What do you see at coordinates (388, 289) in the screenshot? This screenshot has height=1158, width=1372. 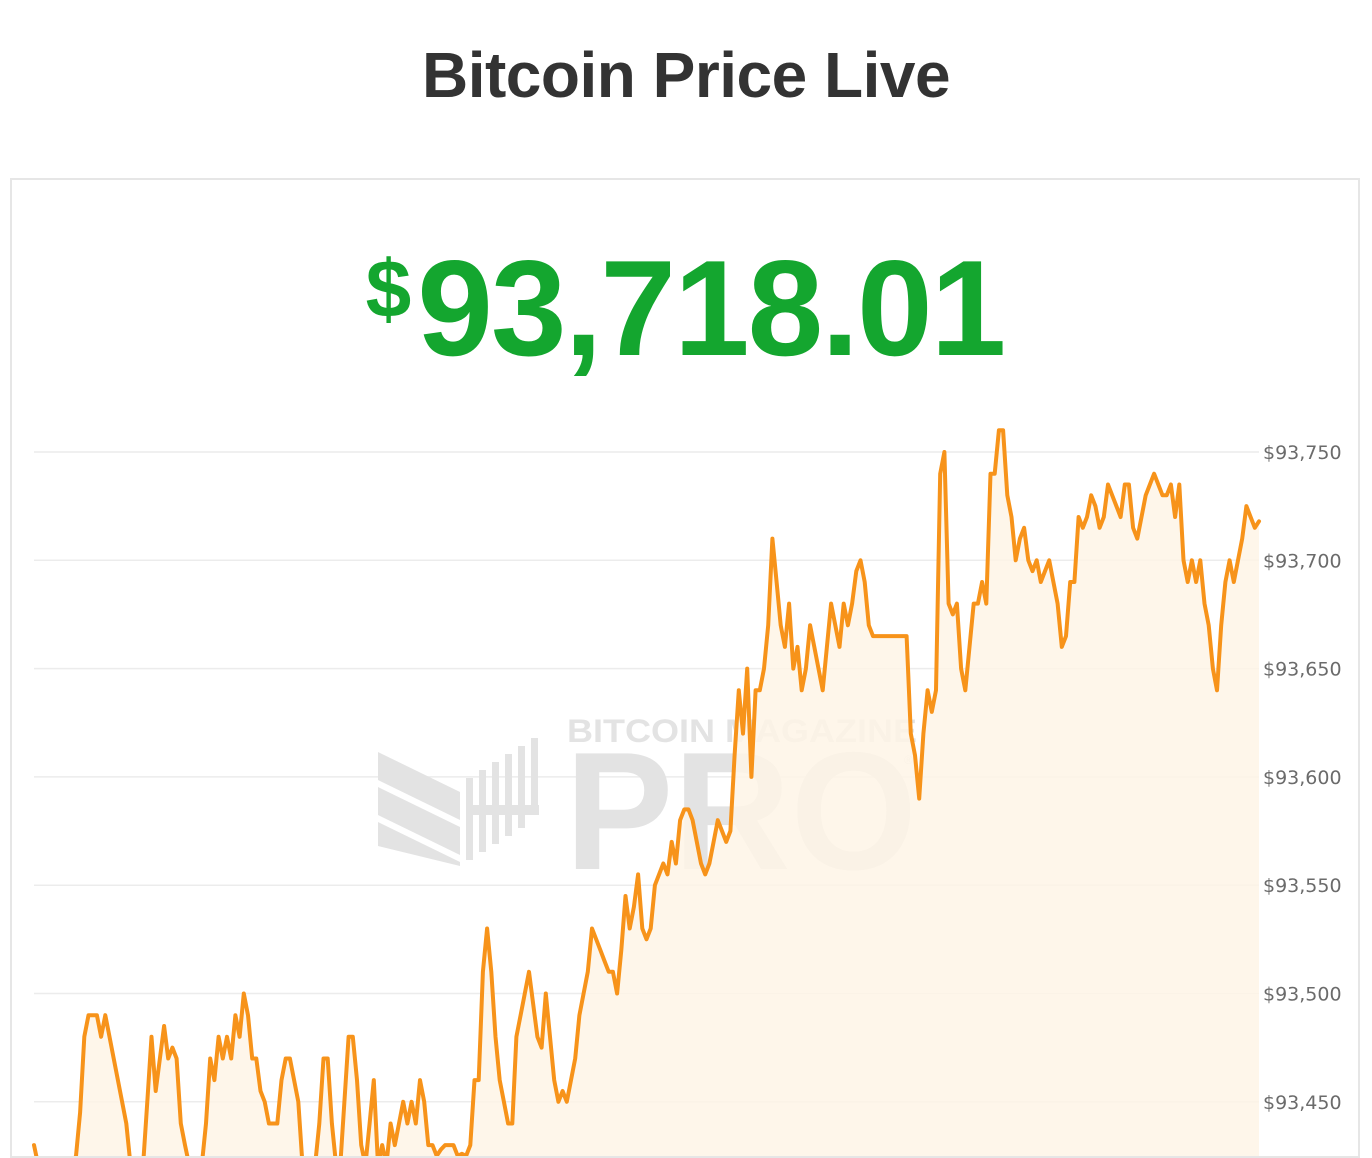 I see `currency-symbol: $` at bounding box center [388, 289].